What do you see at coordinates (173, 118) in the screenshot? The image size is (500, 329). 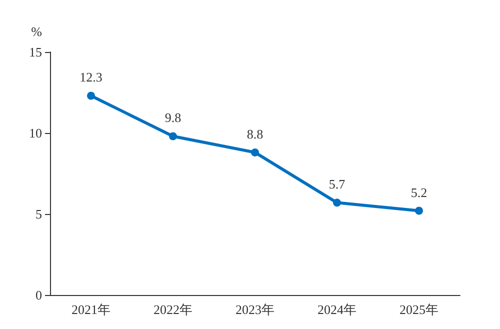 I see `data-label: 9.8` at bounding box center [173, 118].